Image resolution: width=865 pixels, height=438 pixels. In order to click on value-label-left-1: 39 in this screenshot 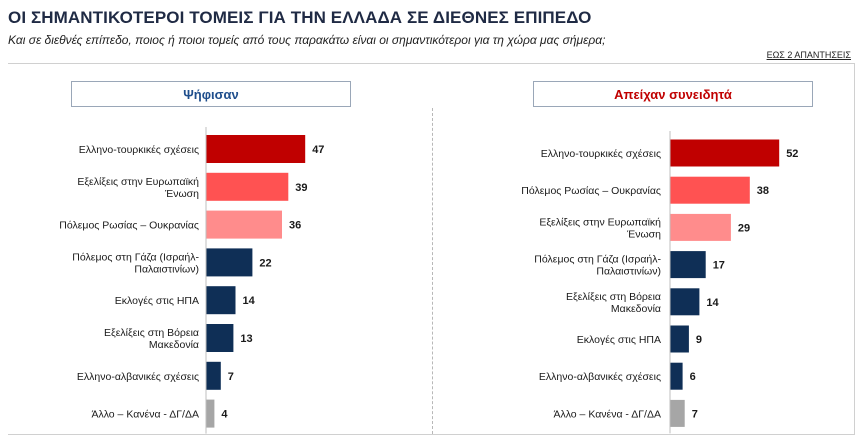, I will do `click(301, 188)`.